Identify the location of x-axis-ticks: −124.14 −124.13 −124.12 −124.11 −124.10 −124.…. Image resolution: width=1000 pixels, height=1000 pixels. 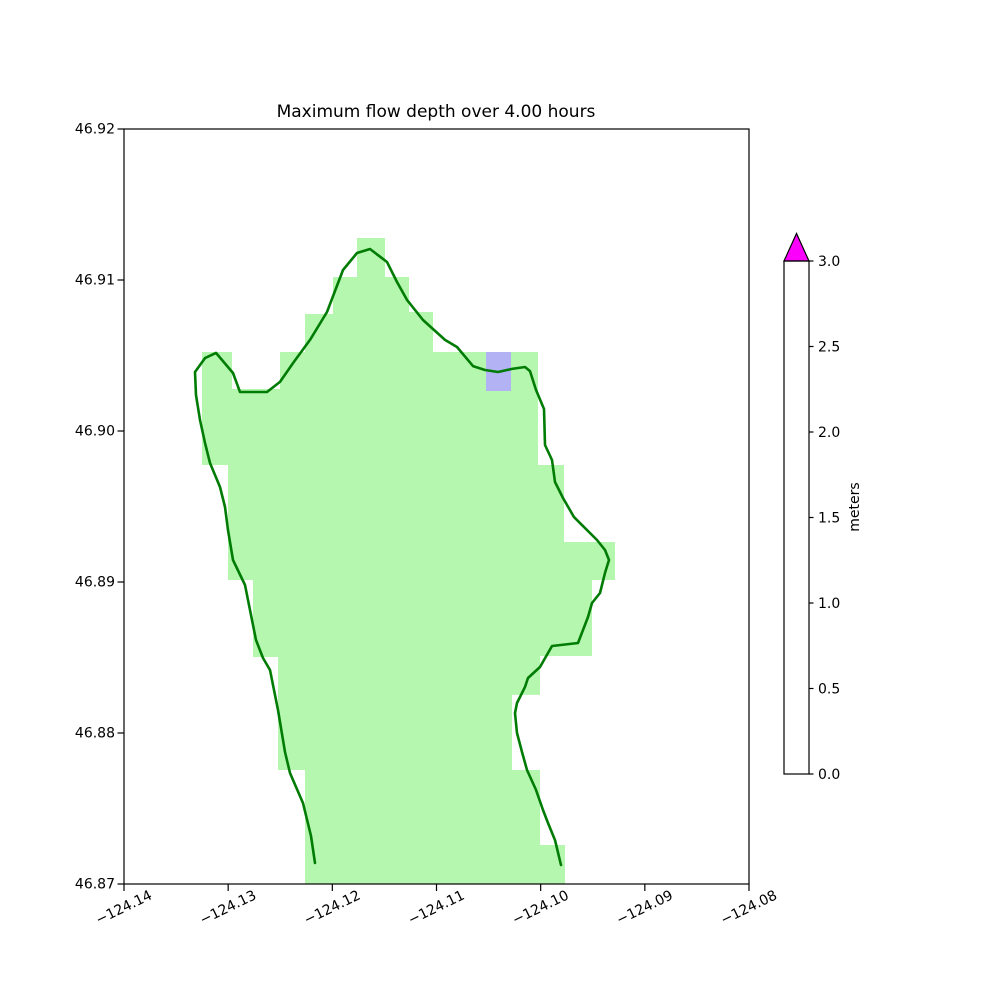
(436, 906).